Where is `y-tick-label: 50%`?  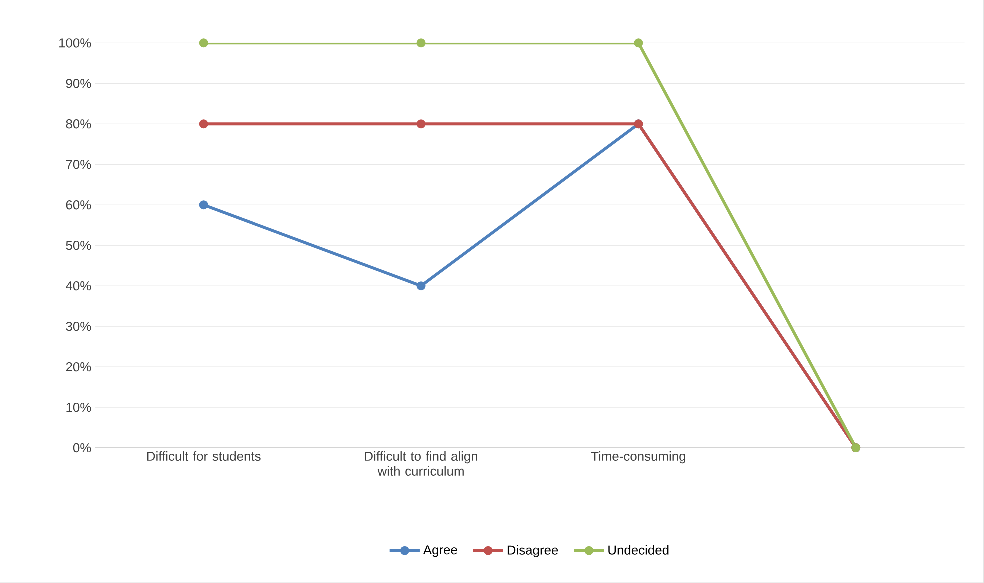
y-tick-label: 50% is located at coordinates (79, 245).